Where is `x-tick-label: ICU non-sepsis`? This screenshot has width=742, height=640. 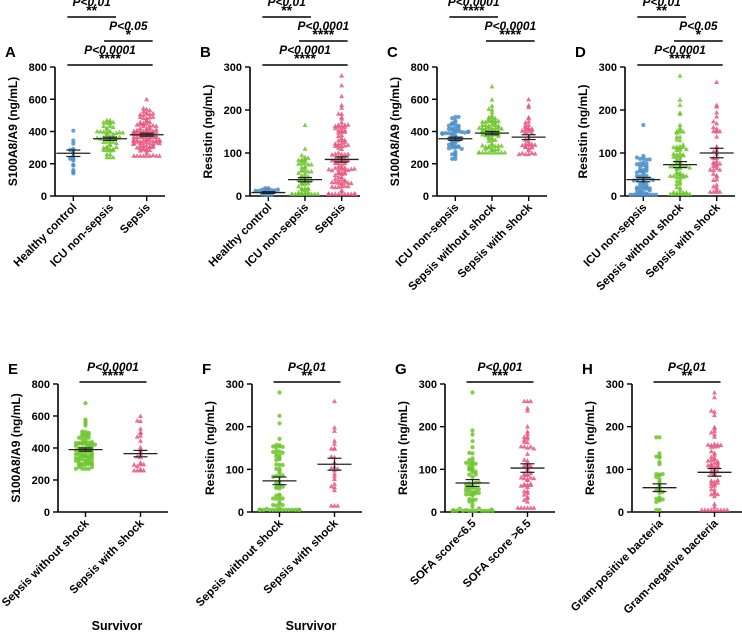 x-tick-label: ICU non-sepsis is located at coordinates (428, 236).